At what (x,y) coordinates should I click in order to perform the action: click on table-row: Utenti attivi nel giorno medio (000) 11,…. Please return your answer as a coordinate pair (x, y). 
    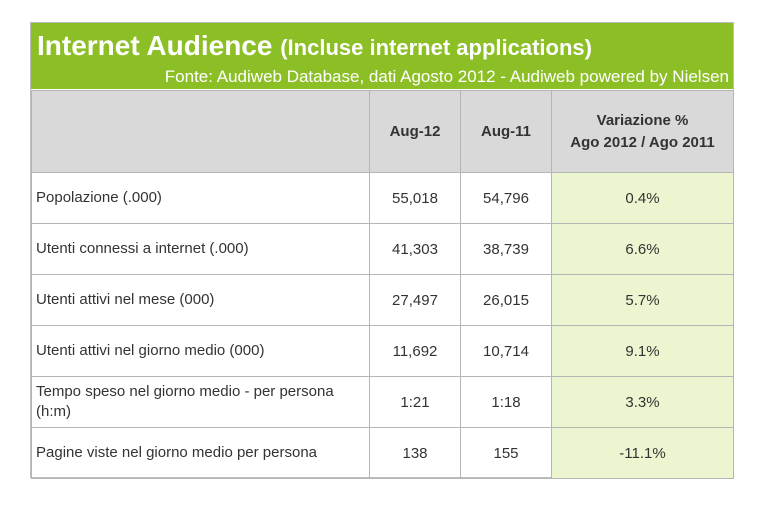
    Looking at the image, I should click on (382, 351).